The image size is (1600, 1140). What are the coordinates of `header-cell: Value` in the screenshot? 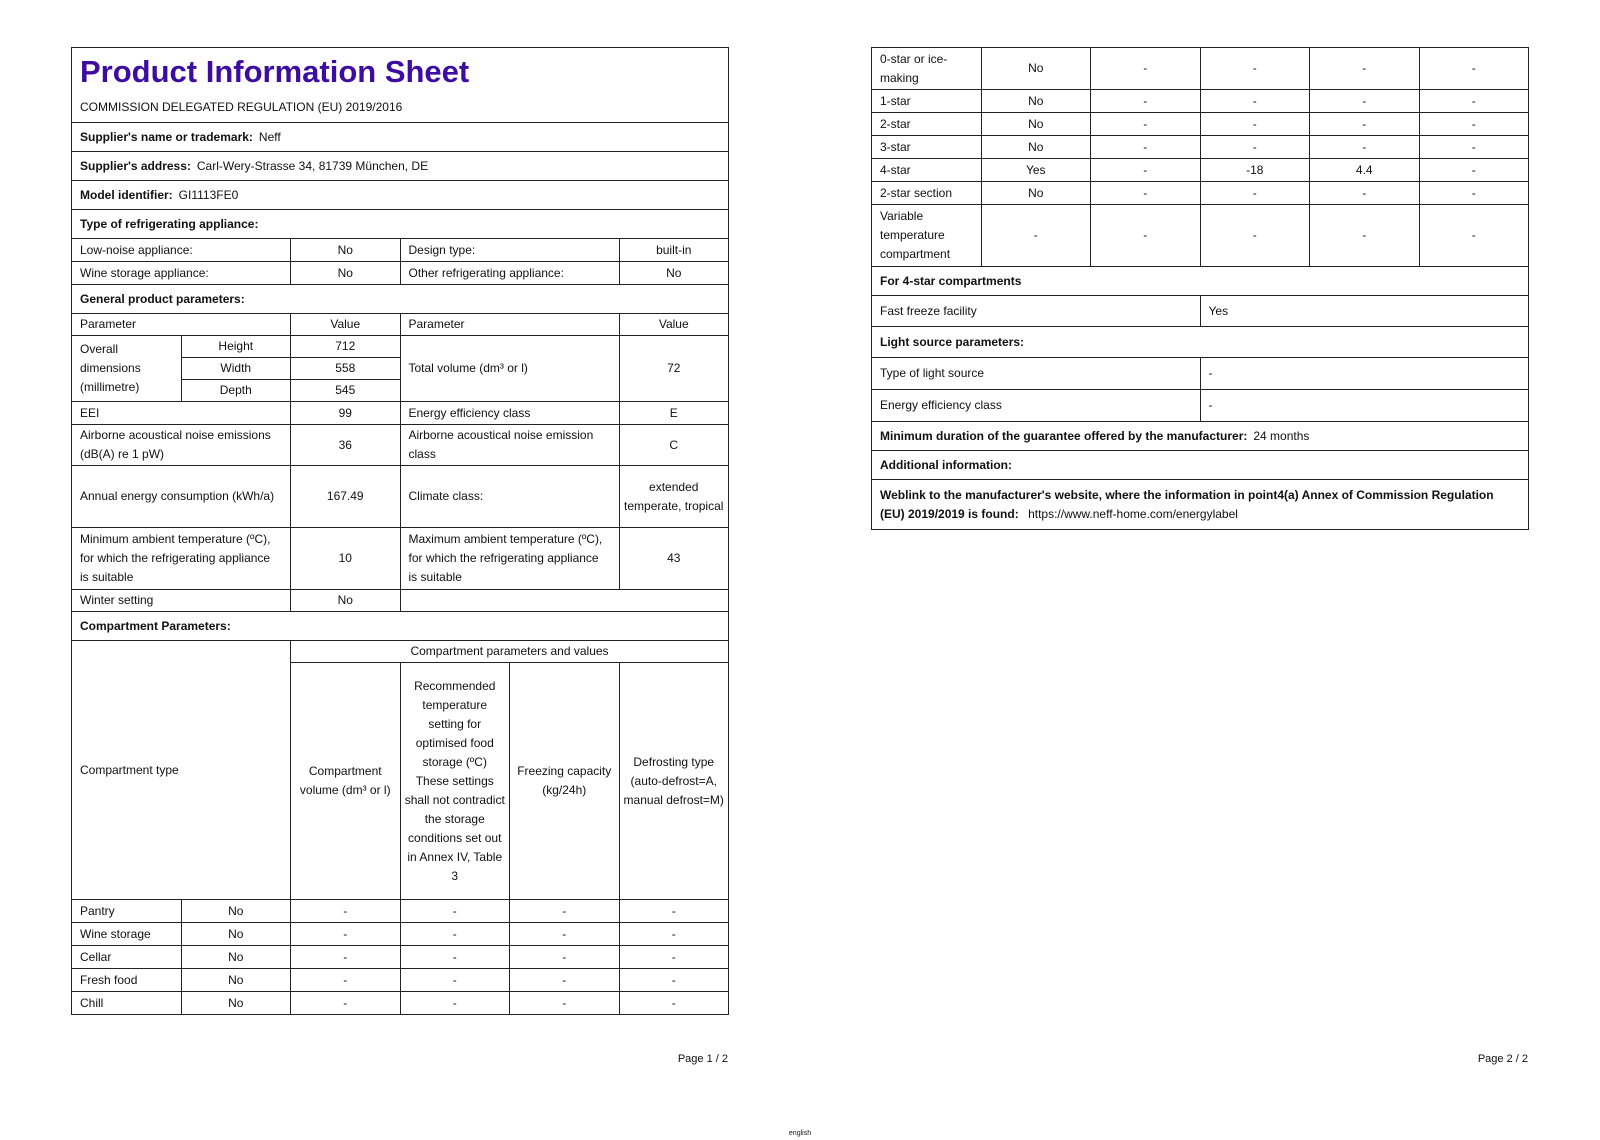 It's located at (673, 324).